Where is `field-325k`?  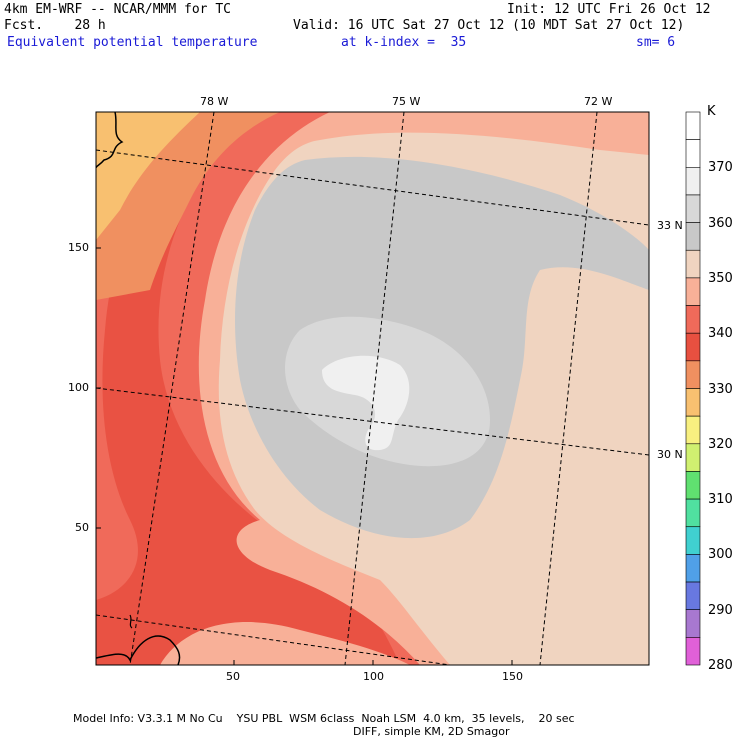
field-325k is located at coordinates (148, 176).